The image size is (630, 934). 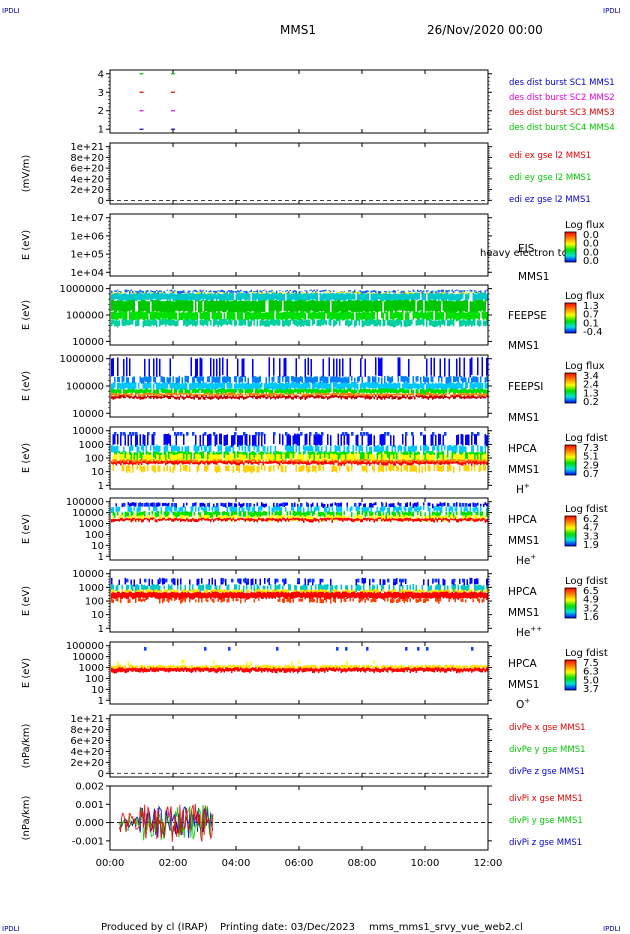 What do you see at coordinates (550, 178) in the screenshot?
I see `legend-entry-1-1: edi ey gse l2 MMS1` at bounding box center [550, 178].